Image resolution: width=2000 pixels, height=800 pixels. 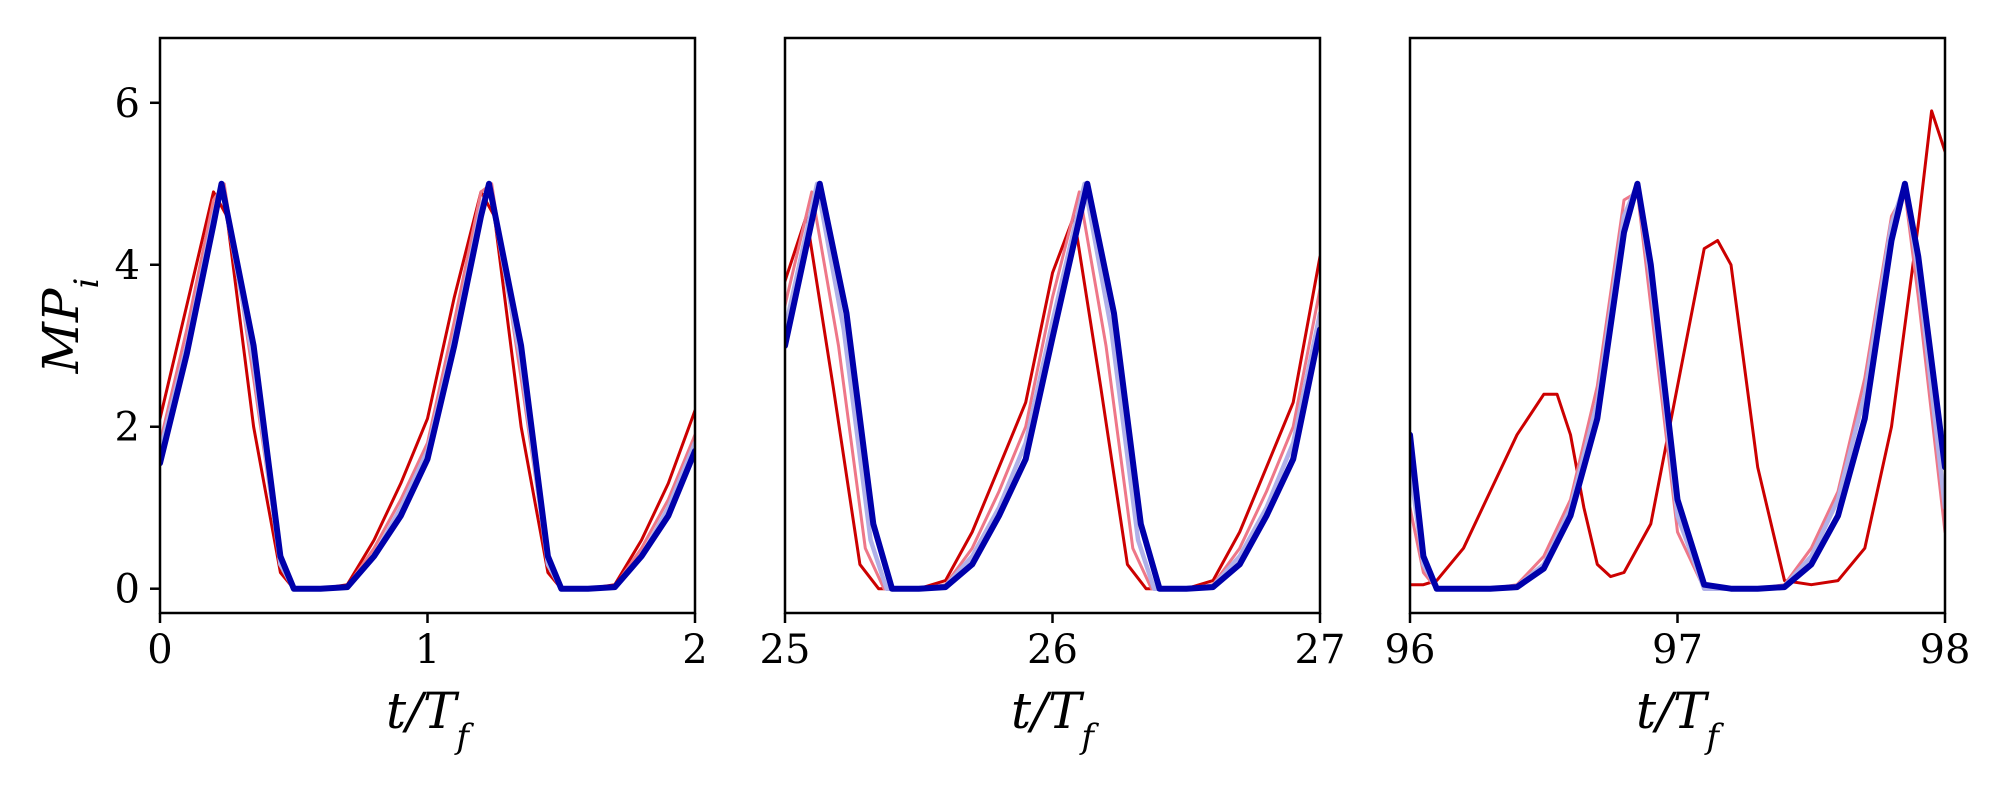 I want to click on y-tick-label: 2, so click(x=127, y=428).